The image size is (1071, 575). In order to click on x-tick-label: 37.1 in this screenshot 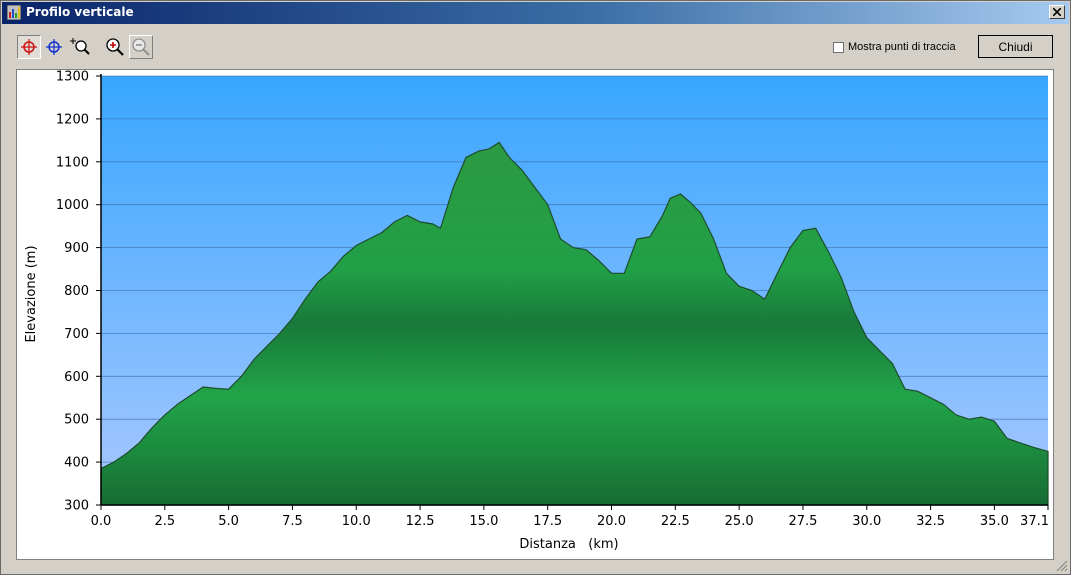, I will do `click(1034, 521)`.